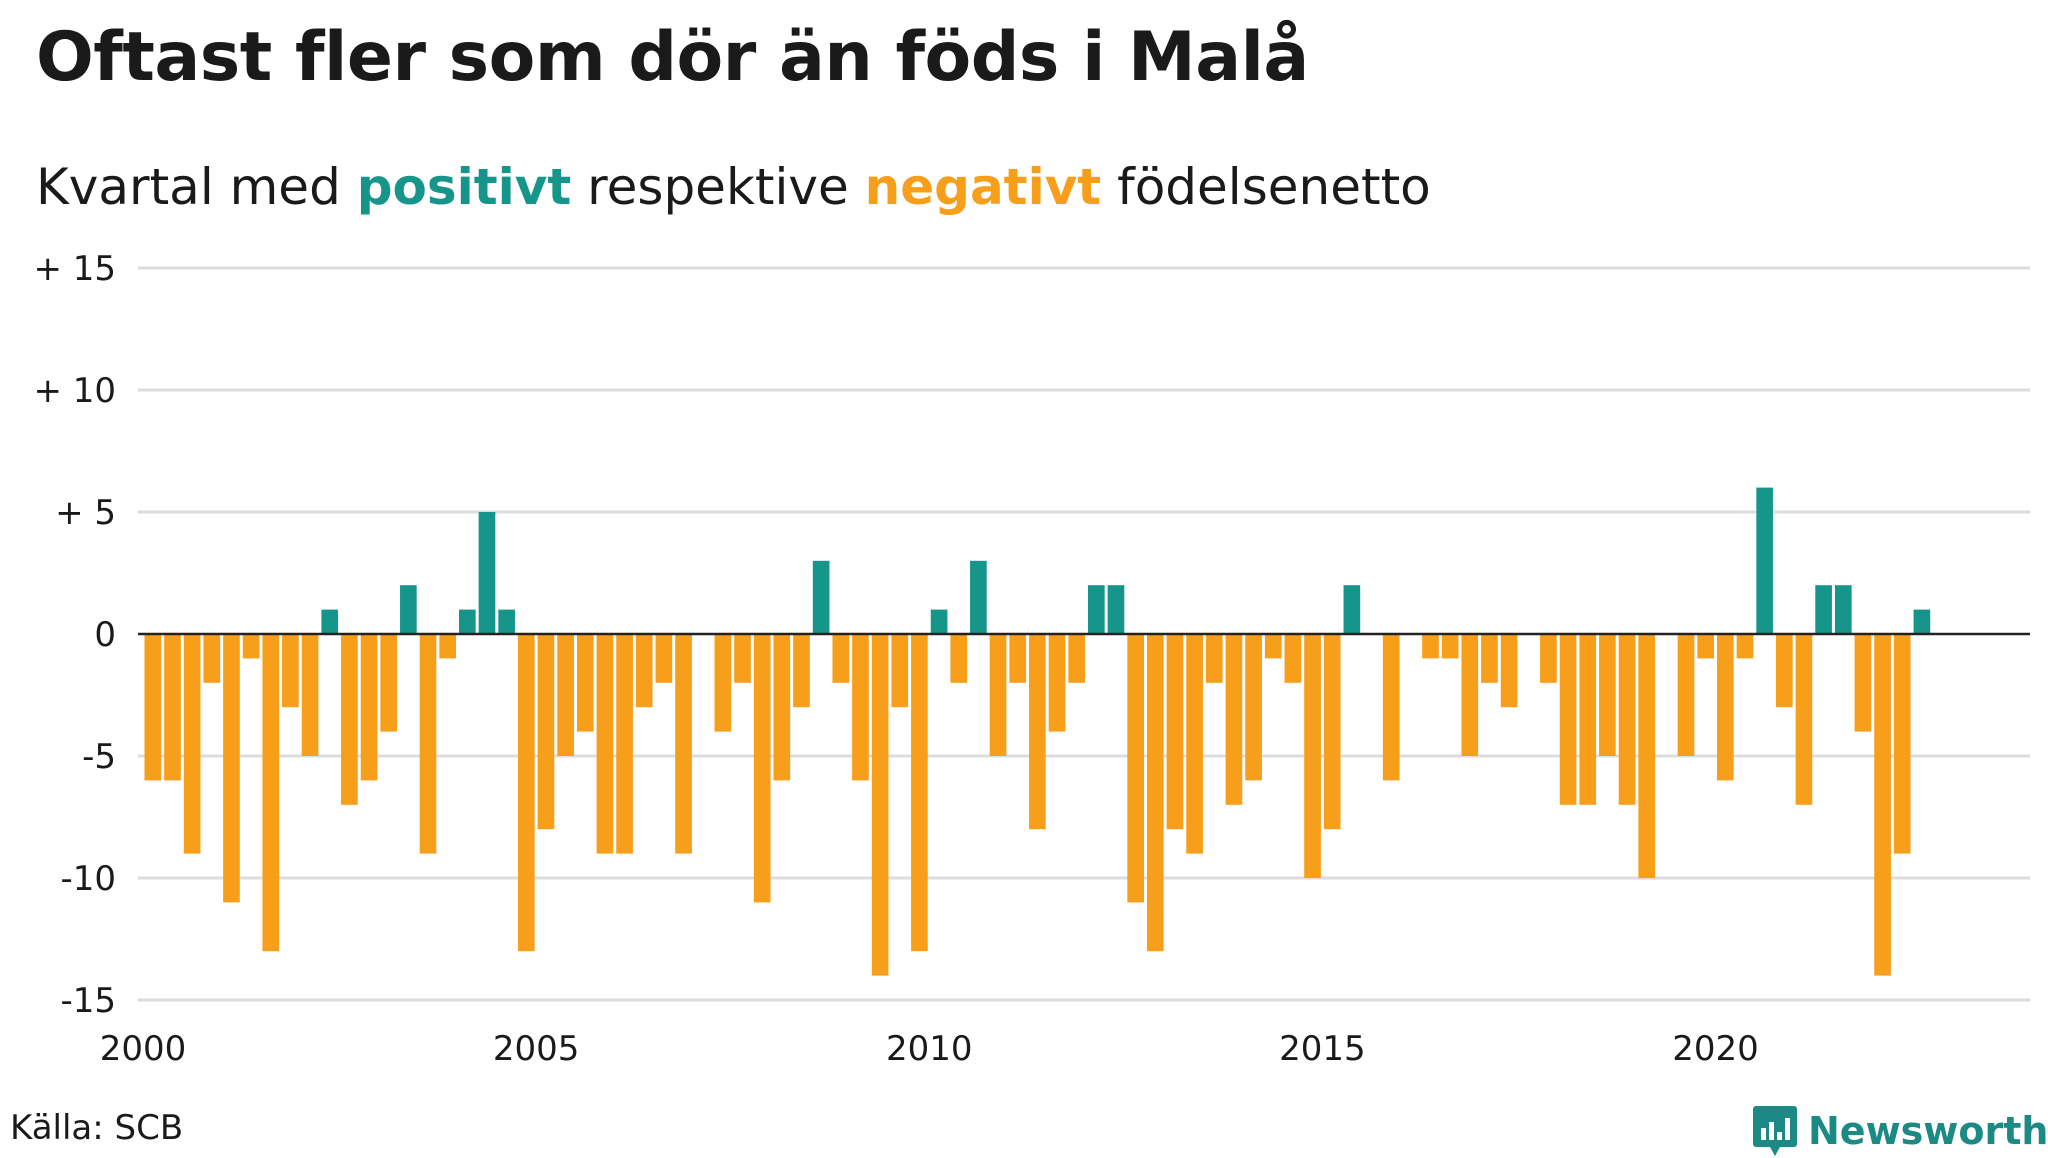 The image size is (2048, 1158). I want to click on newsworthy-logo-text: Newsworthy, so click(1928, 1131).